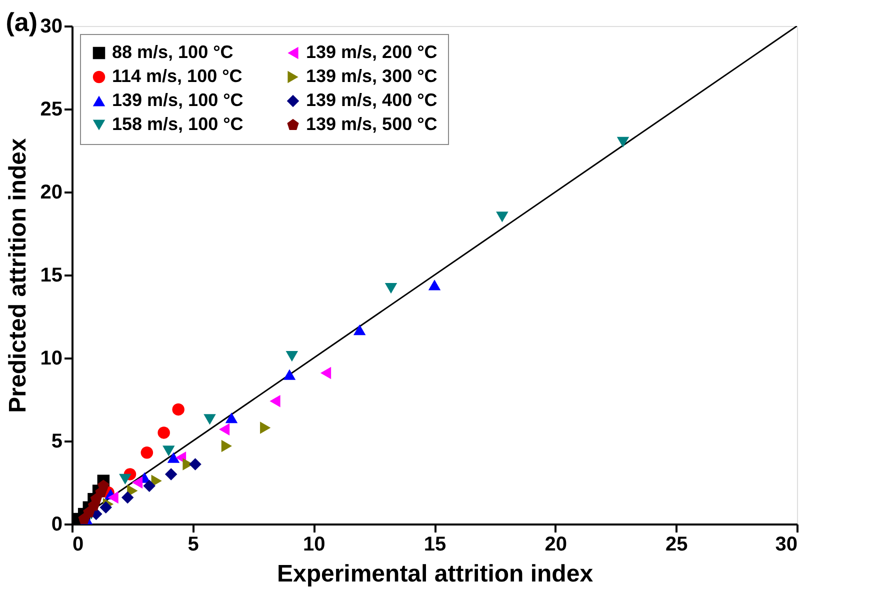 This screenshot has height=616, width=869. Describe the element at coordinates (372, 100) in the screenshot. I see `legend-label: 139 m/s, 400 °C` at that location.